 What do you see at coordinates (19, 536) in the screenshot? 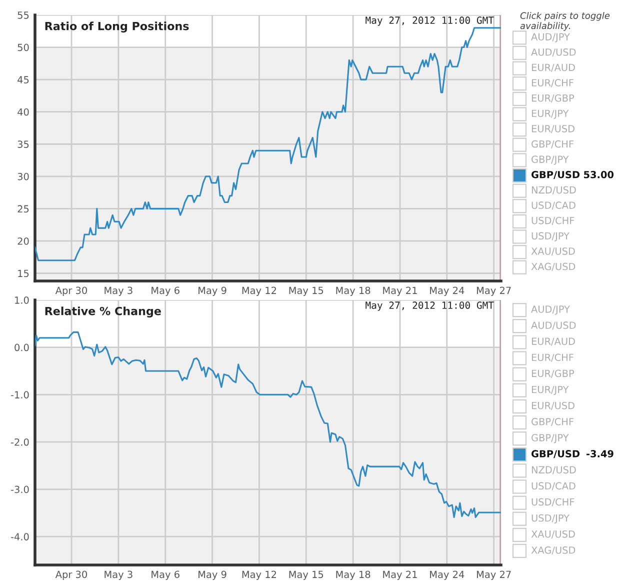
I see `y-tick-label: -4.0` at bounding box center [19, 536].